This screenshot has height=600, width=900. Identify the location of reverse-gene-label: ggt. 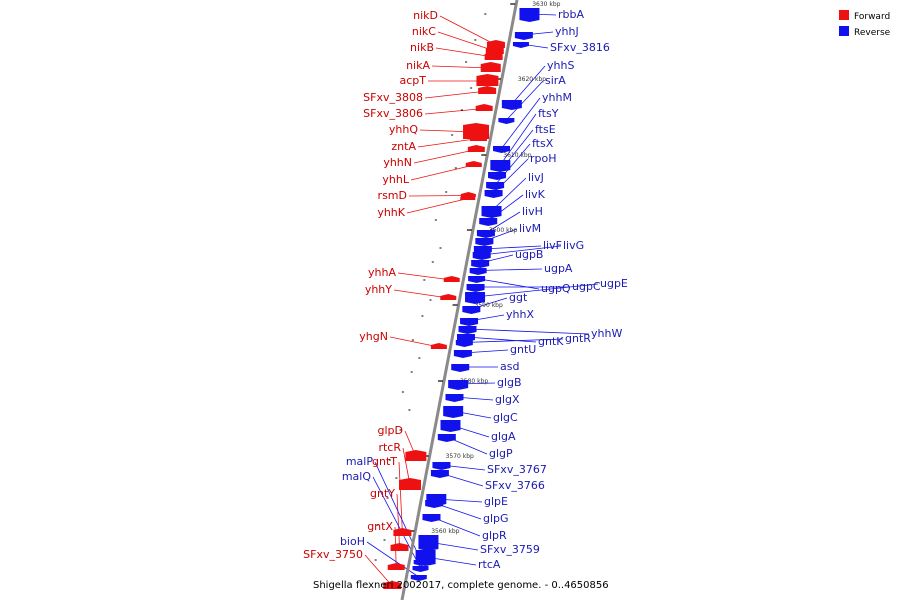
(518, 297).